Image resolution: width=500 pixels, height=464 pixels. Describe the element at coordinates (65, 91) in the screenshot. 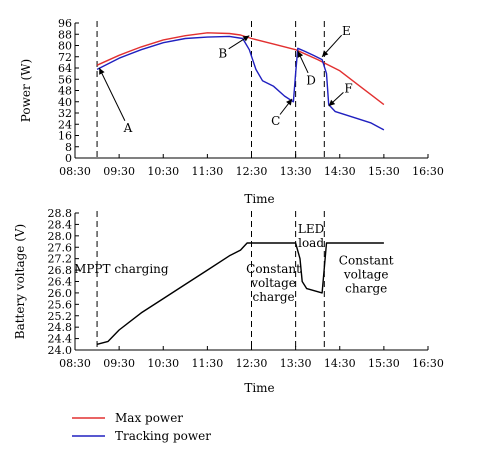

I see `y-tick-label: 48` at that location.